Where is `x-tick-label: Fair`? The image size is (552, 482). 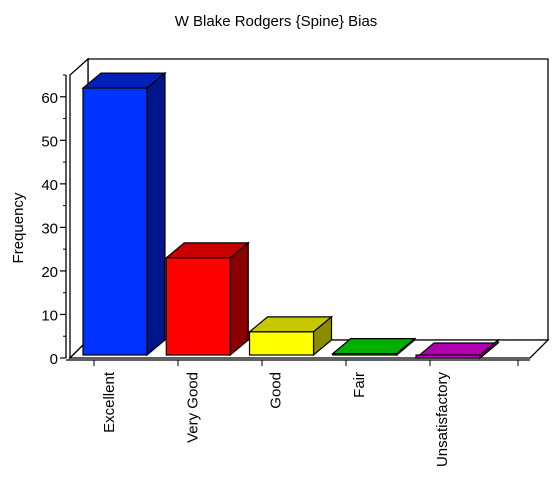 x-tick-label: Fair is located at coordinates (359, 385).